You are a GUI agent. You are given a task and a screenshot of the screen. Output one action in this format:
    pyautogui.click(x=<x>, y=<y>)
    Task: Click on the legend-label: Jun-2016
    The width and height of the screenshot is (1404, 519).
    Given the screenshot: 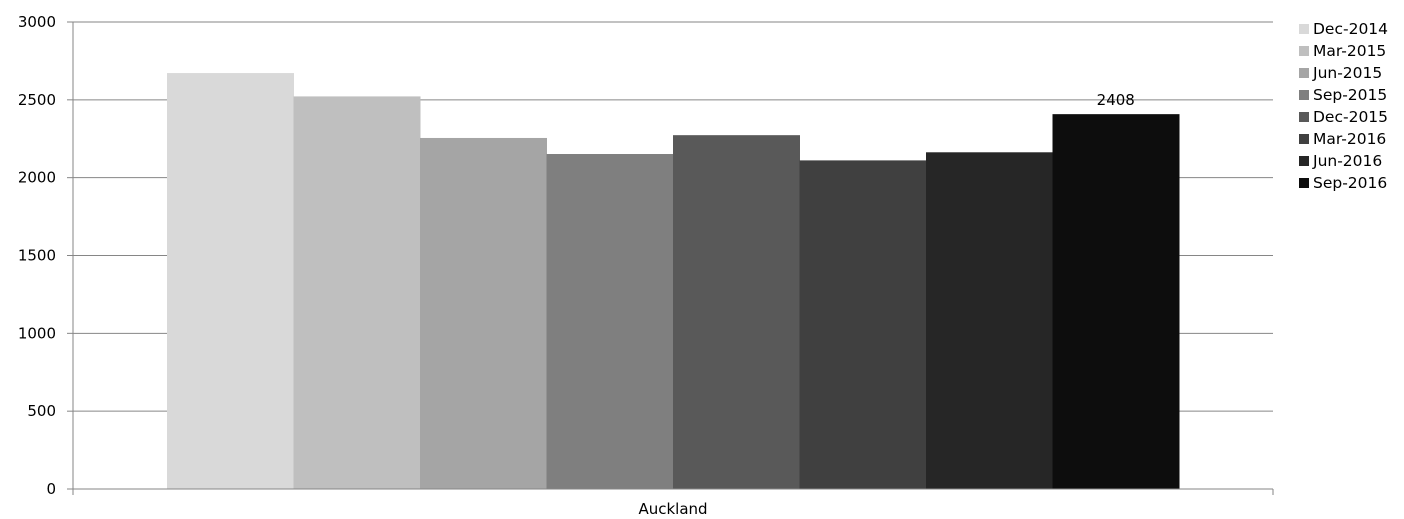 What is the action you would take?
    pyautogui.click(x=1348, y=161)
    